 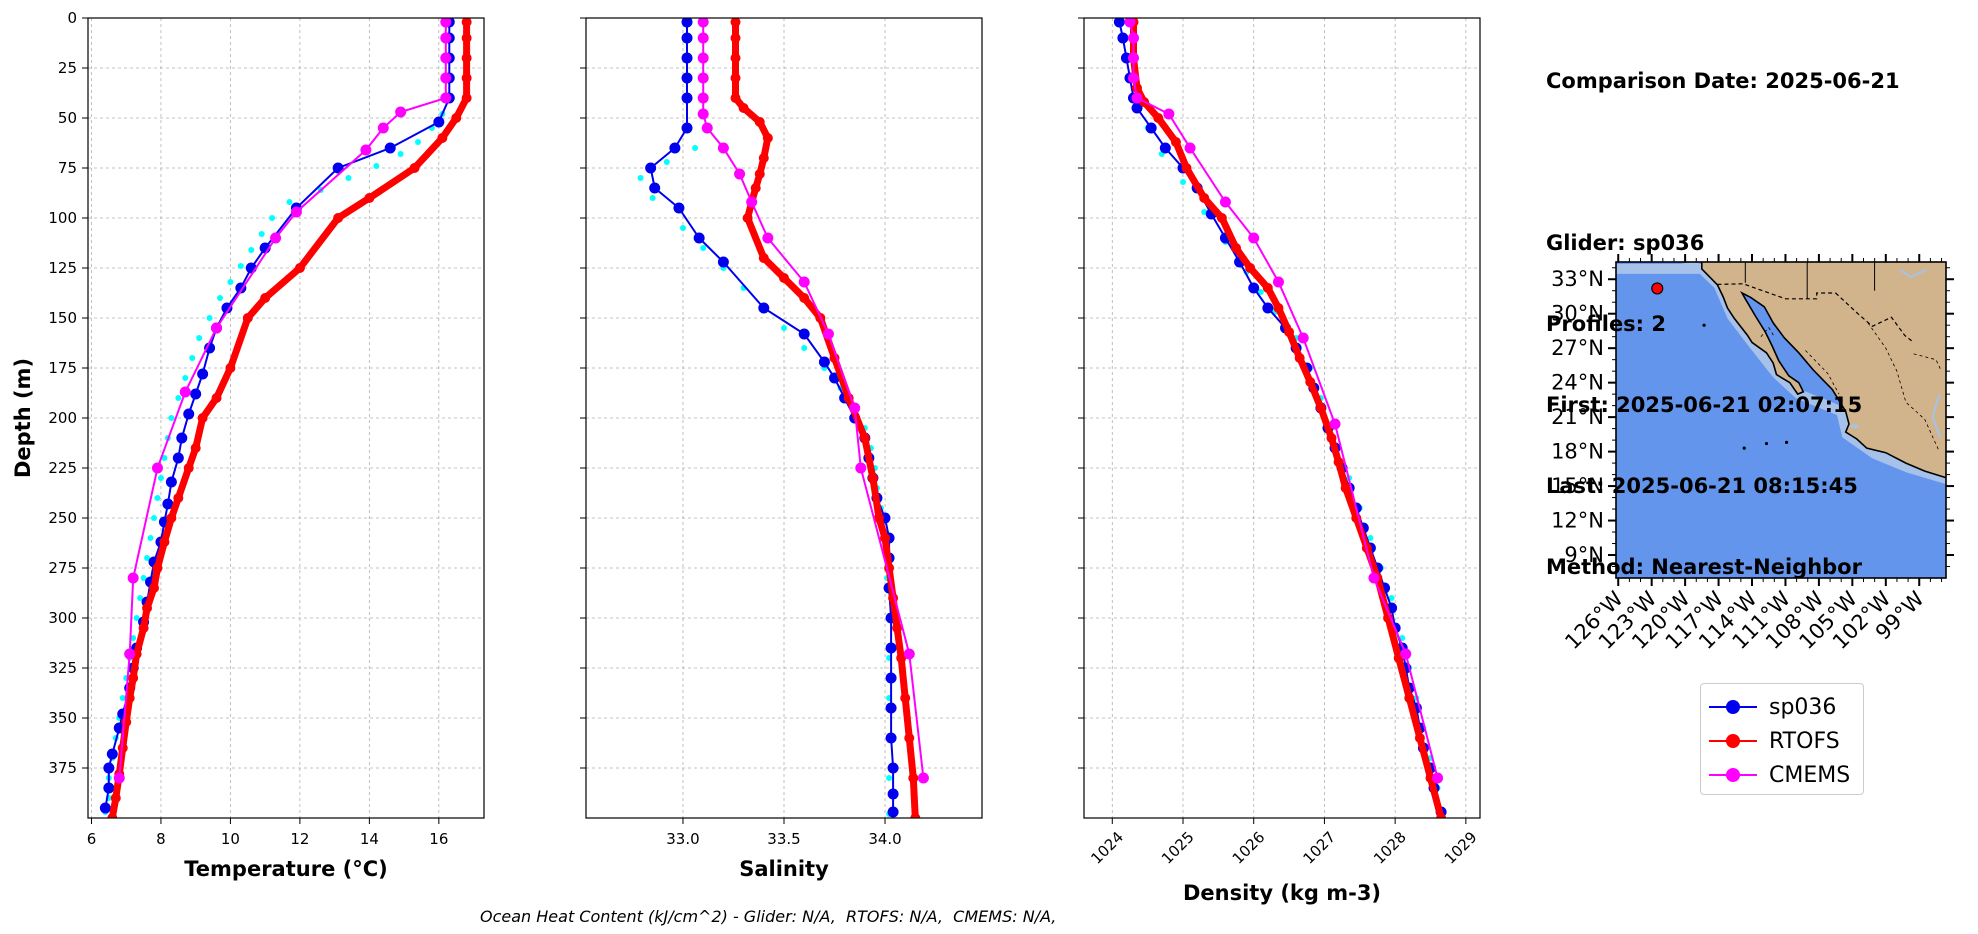 I want to click on lat-tick-label: 18°N, so click(x=1577, y=452).